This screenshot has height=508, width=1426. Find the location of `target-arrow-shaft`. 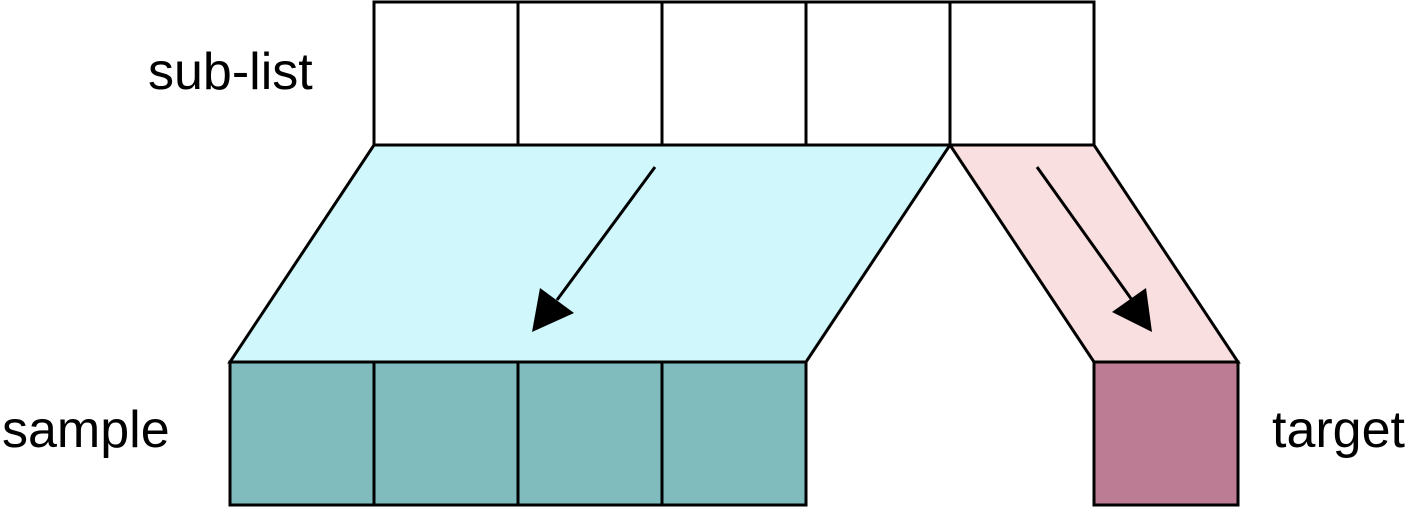

target-arrow-shaft is located at coordinates (1084, 233).